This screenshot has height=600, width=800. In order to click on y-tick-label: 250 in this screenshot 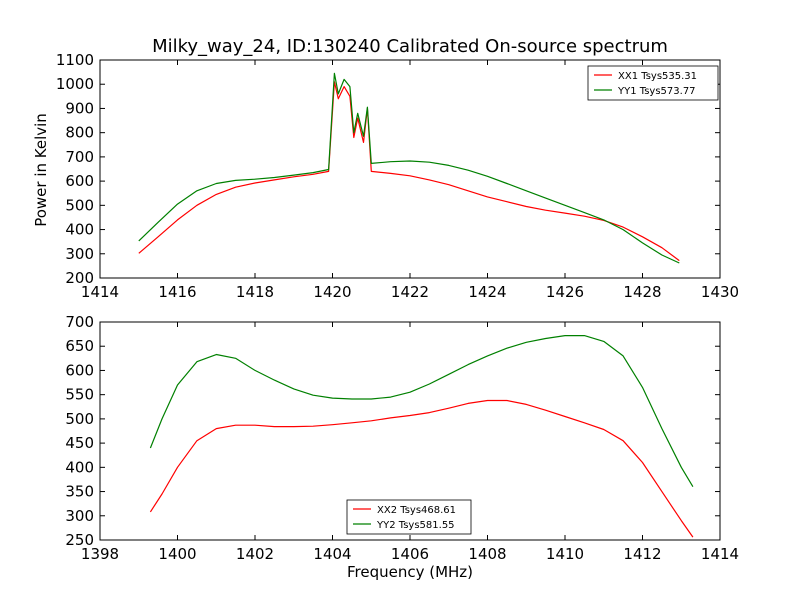, I will do `click(79, 540)`.